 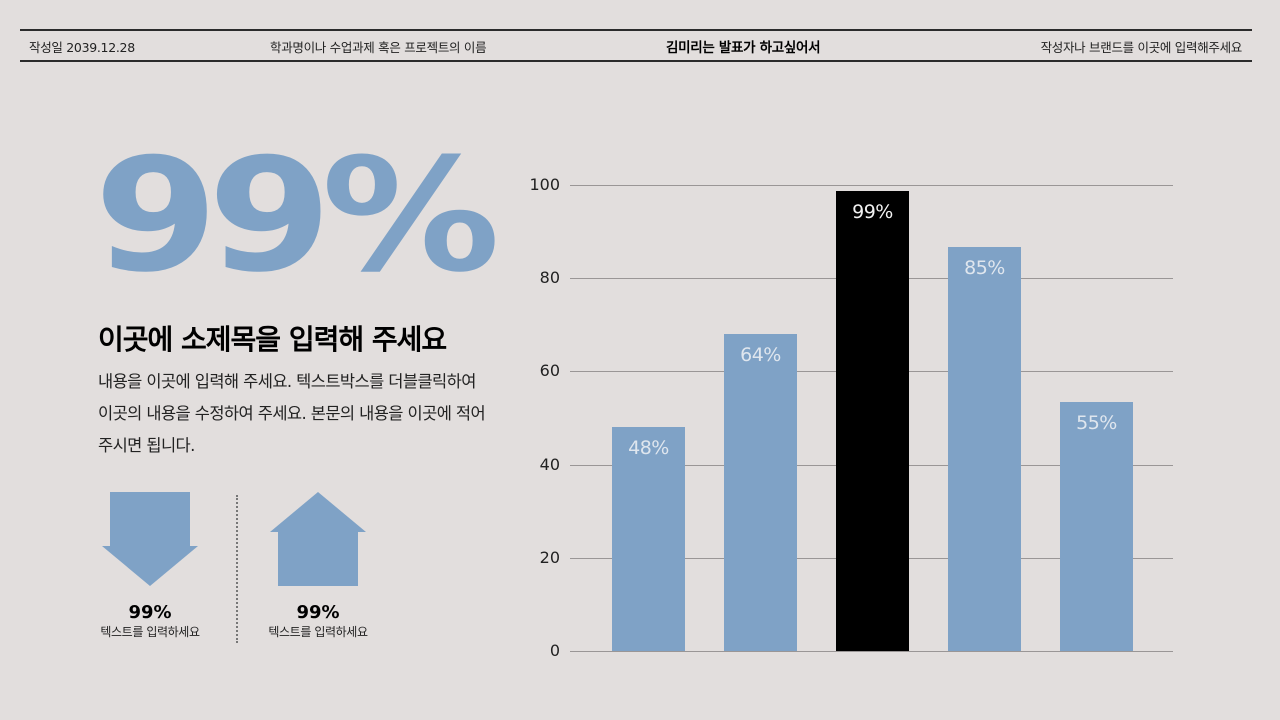 What do you see at coordinates (378, 47) in the screenshot?
I see `header-course-name: 학과명이나 수업과제 혹은 프로젝트의 이름` at bounding box center [378, 47].